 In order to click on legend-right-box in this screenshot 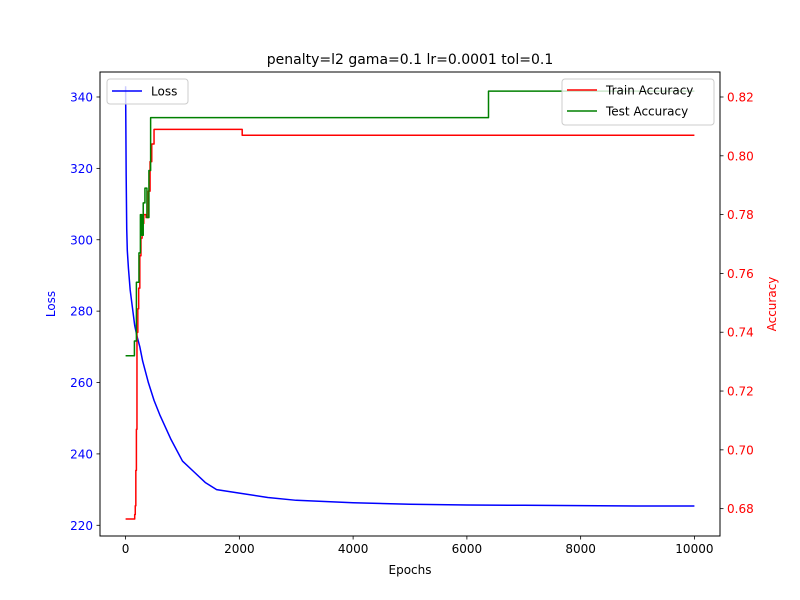, I will do `click(638, 102)`.